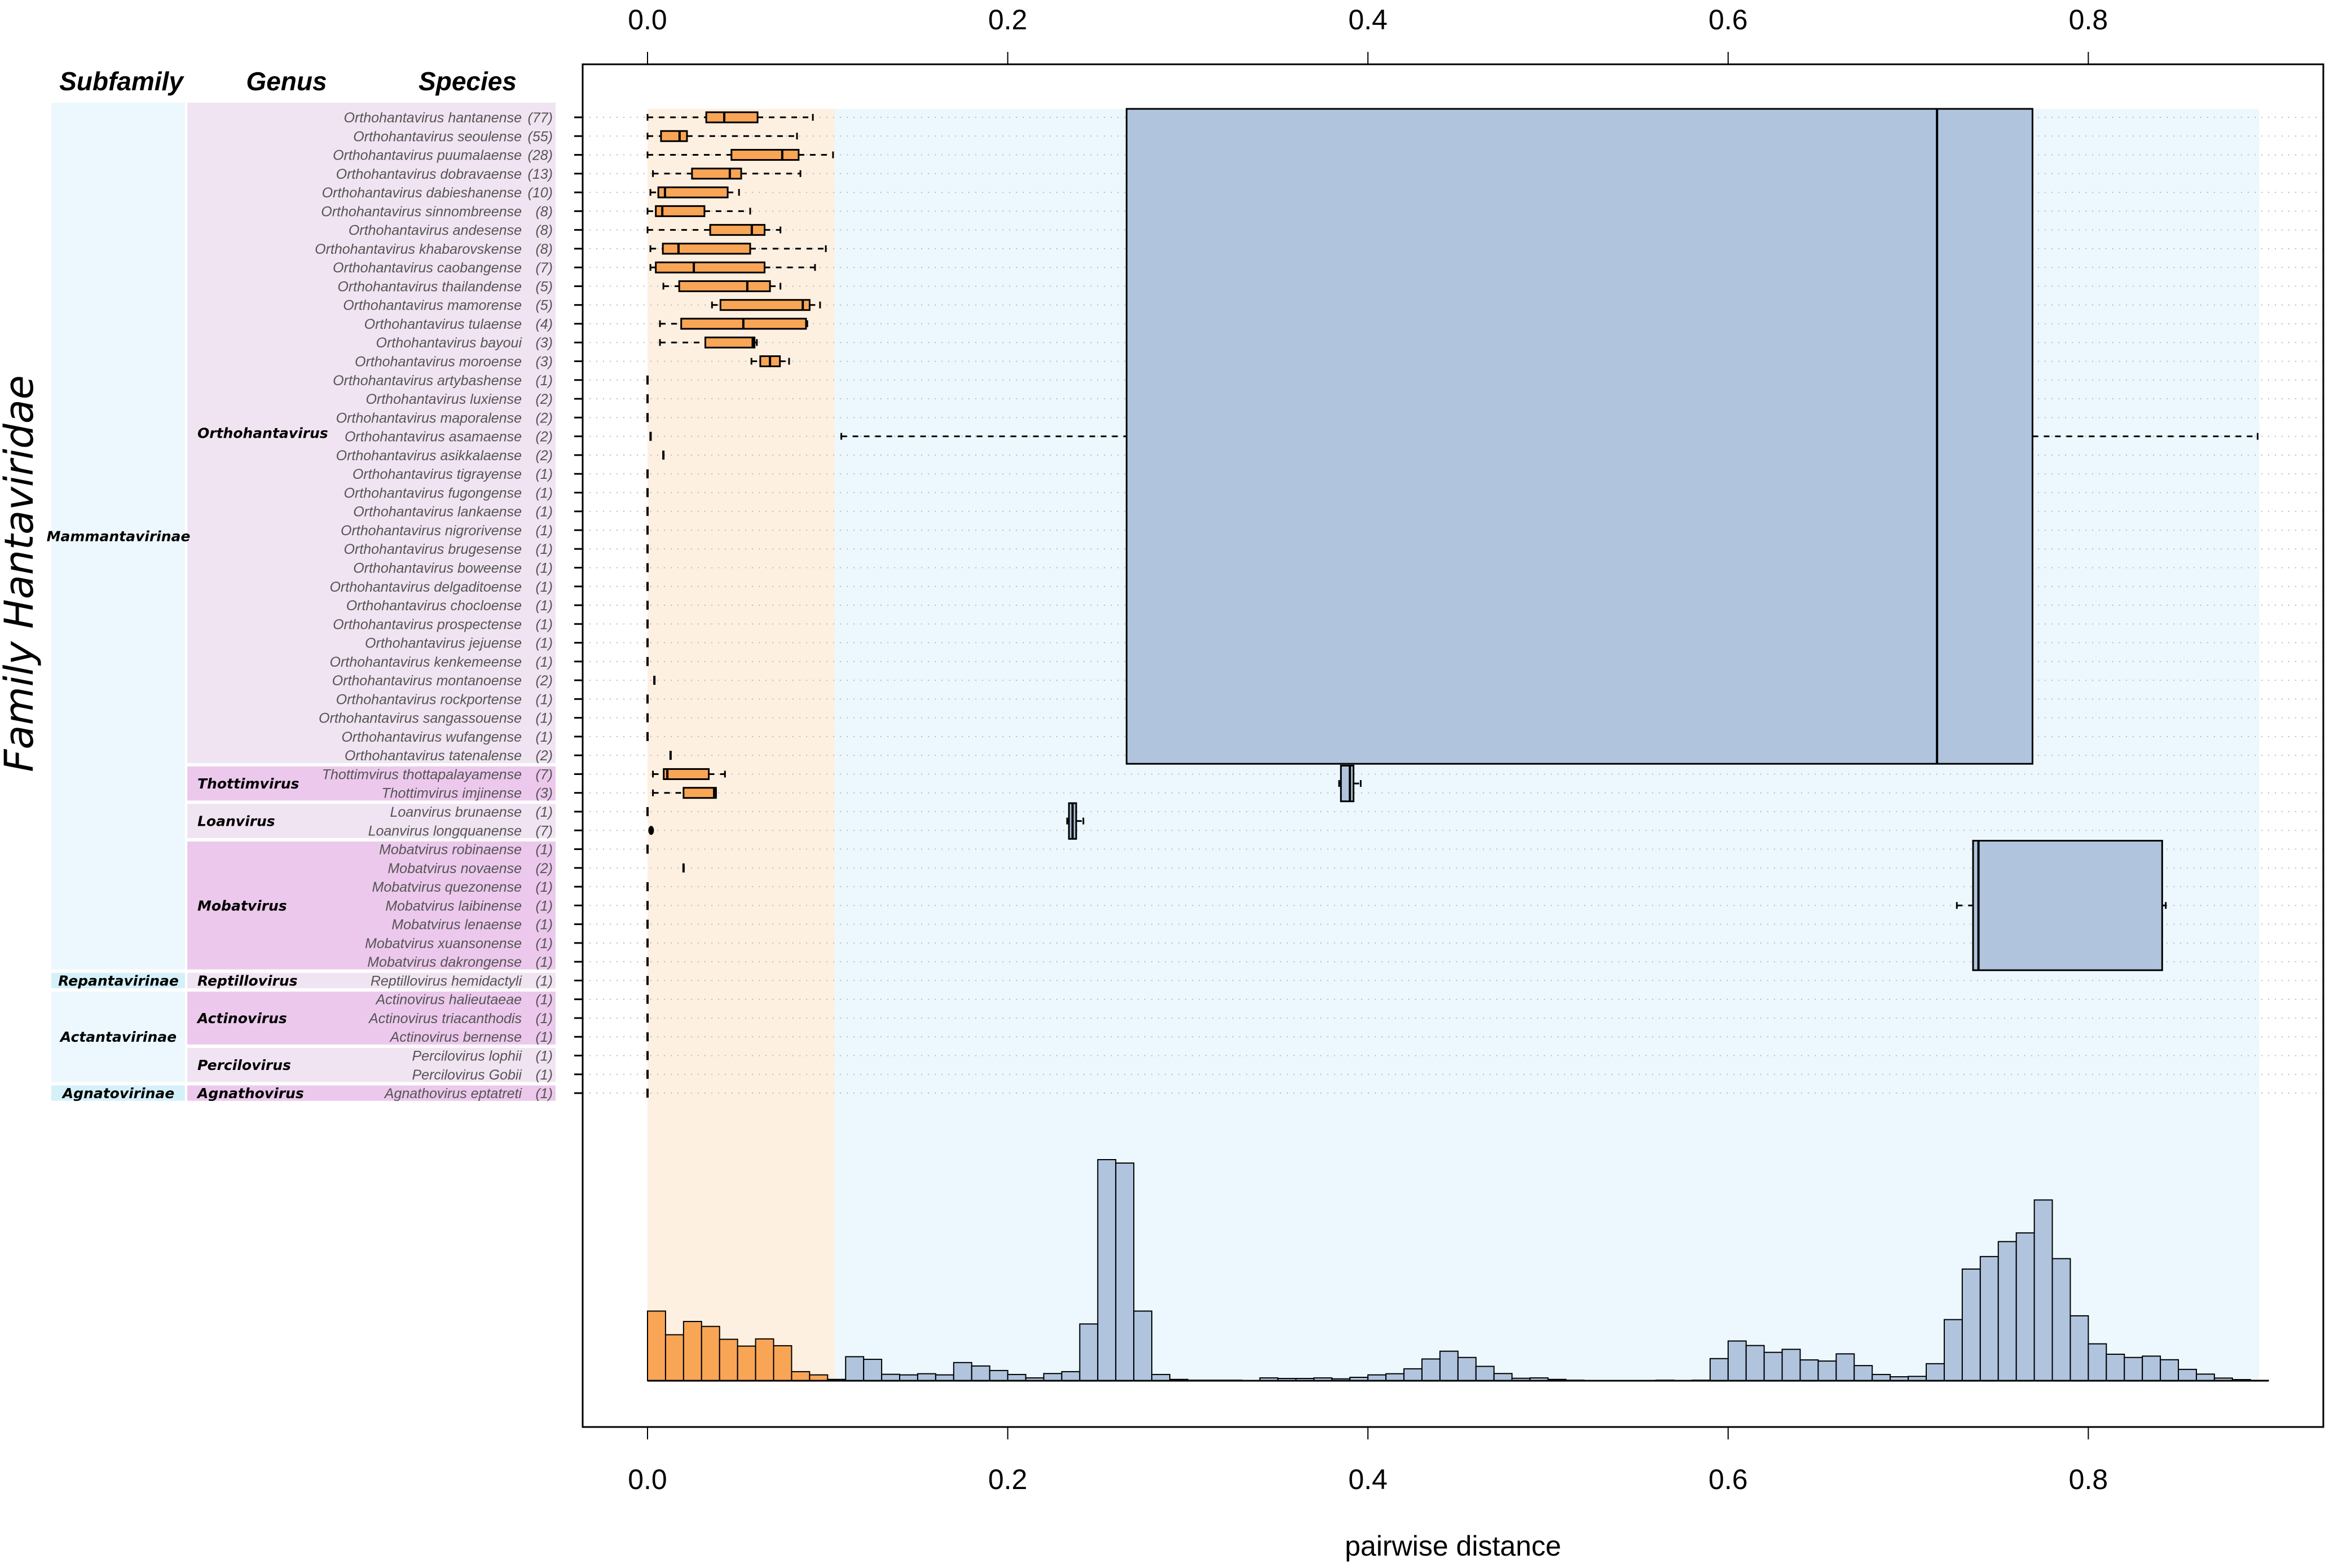 This screenshot has width=2325, height=1568. I want to click on x-tick-label-top: 0.4, so click(1368, 20).